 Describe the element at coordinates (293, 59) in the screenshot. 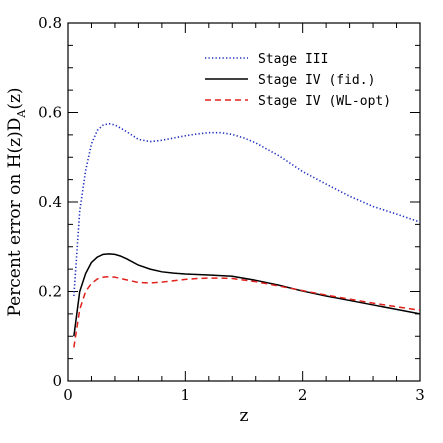

I see `legend-label-1: Stage III` at that location.